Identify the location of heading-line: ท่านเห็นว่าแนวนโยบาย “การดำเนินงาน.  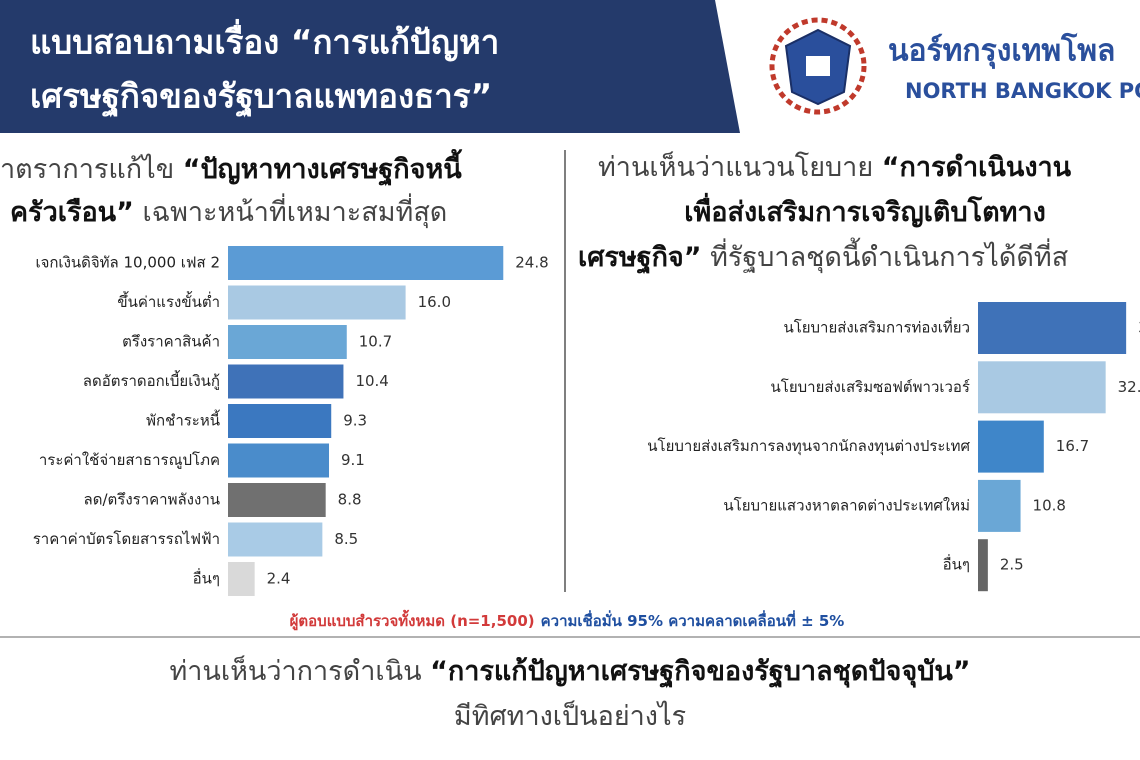
(835, 166).